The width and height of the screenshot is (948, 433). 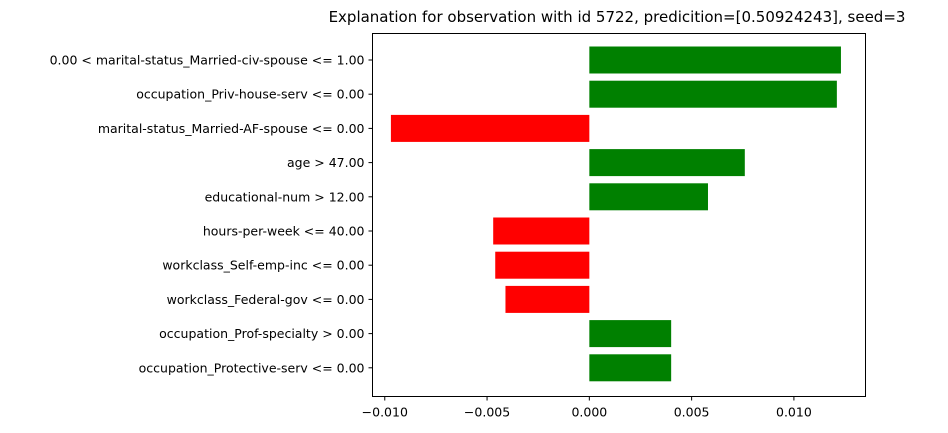 I want to click on y-tick-label: hours-per-week <= 40.00, so click(x=284, y=231).